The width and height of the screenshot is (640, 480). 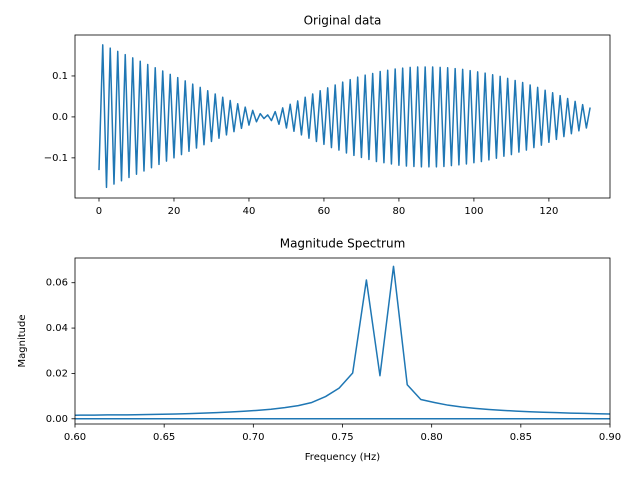 I want to click on chart-title: Magnitude Spectrum, so click(x=343, y=244).